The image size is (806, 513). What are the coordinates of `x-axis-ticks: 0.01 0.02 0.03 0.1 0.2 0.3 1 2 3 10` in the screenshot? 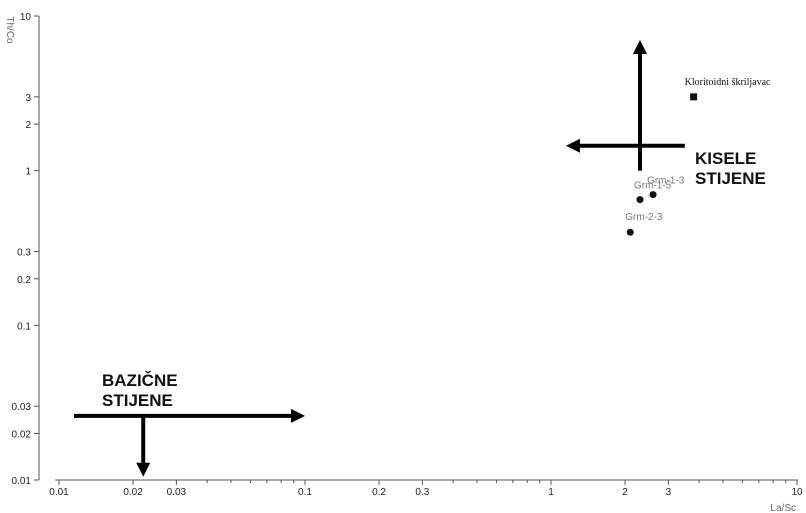 It's located at (426, 489).